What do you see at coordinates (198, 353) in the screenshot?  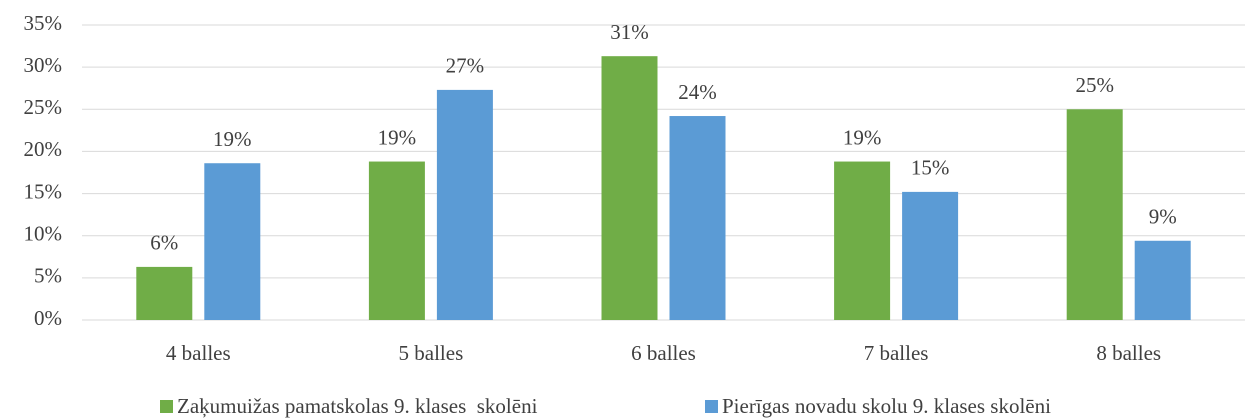 I see `x-tick-label: 4 balles` at bounding box center [198, 353].